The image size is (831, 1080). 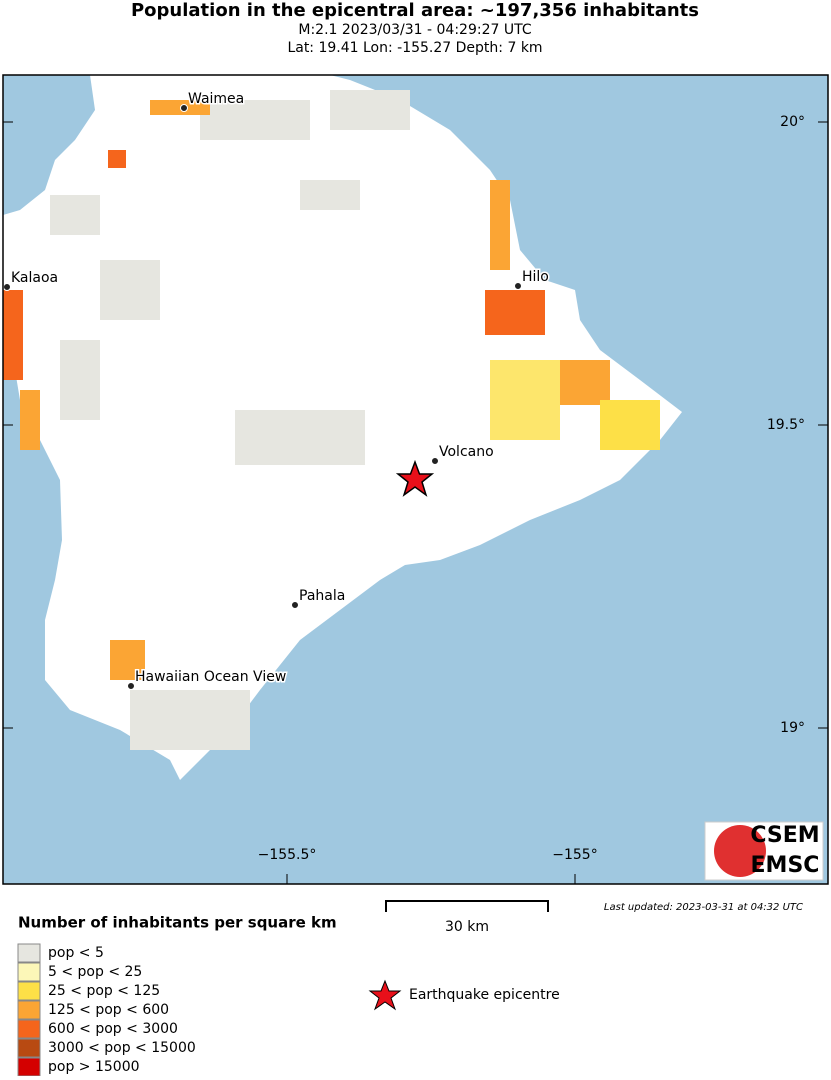 I want to click on logo: CSEM EMSC, so click(x=764, y=851).